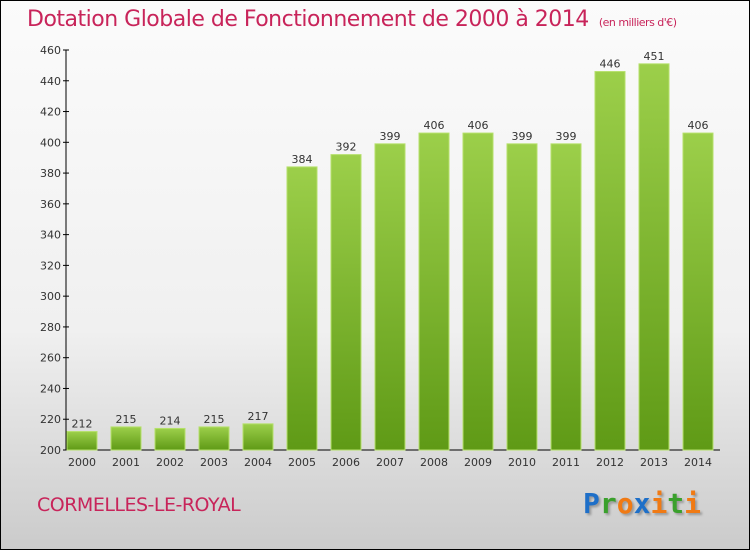 This screenshot has width=750, height=550. What do you see at coordinates (258, 416) in the screenshot?
I see `data-label: 217` at bounding box center [258, 416].